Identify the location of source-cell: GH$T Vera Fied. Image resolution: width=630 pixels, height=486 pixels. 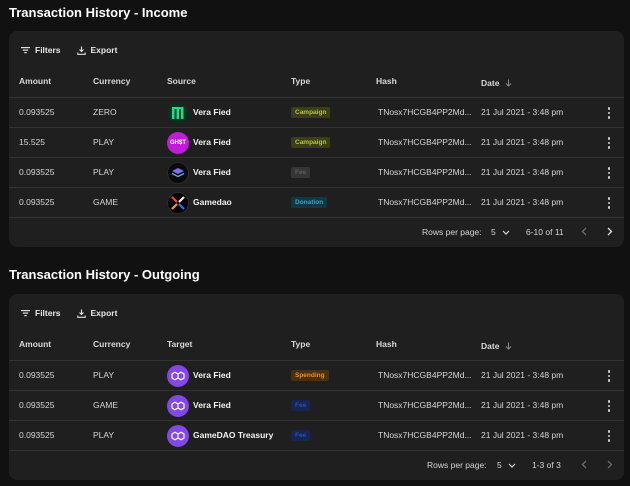
(199, 142).